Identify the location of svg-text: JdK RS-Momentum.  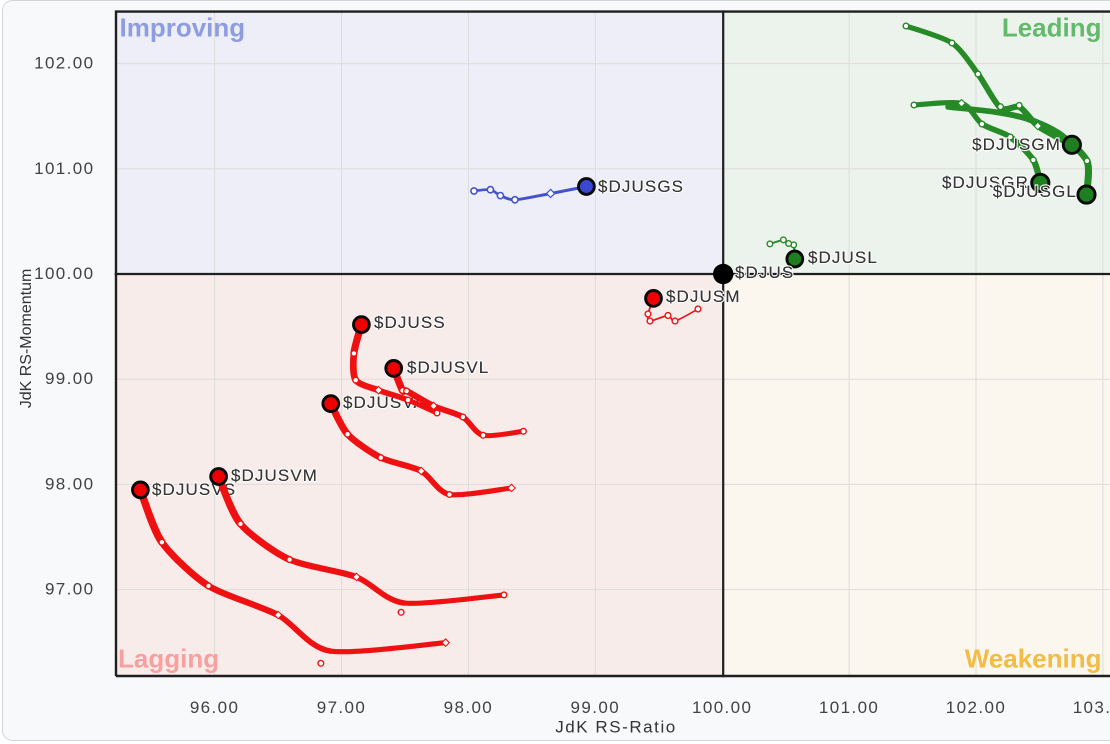
(26, 339).